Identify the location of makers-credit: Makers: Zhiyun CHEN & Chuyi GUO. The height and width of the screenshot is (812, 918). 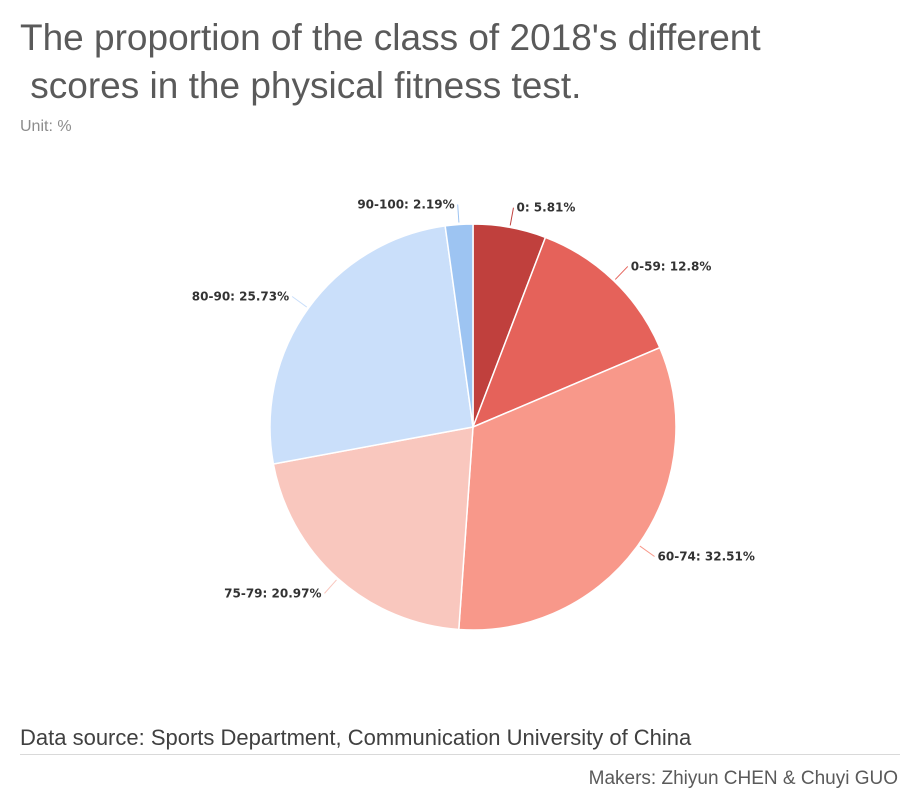
(743, 778).